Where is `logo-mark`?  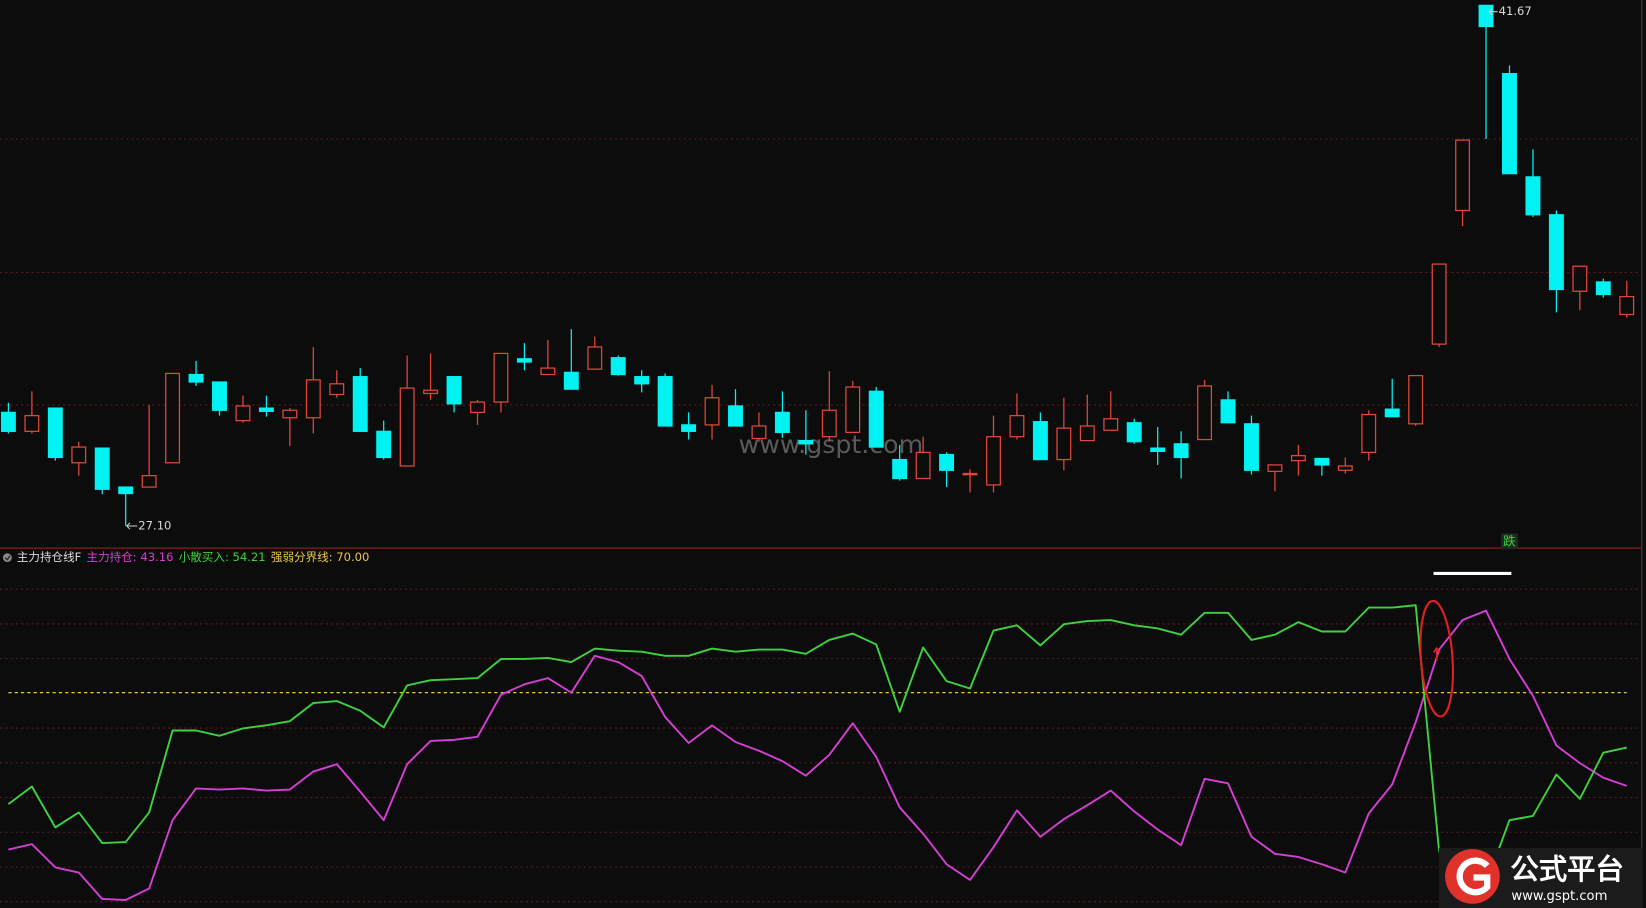
logo-mark is located at coordinates (1473, 876).